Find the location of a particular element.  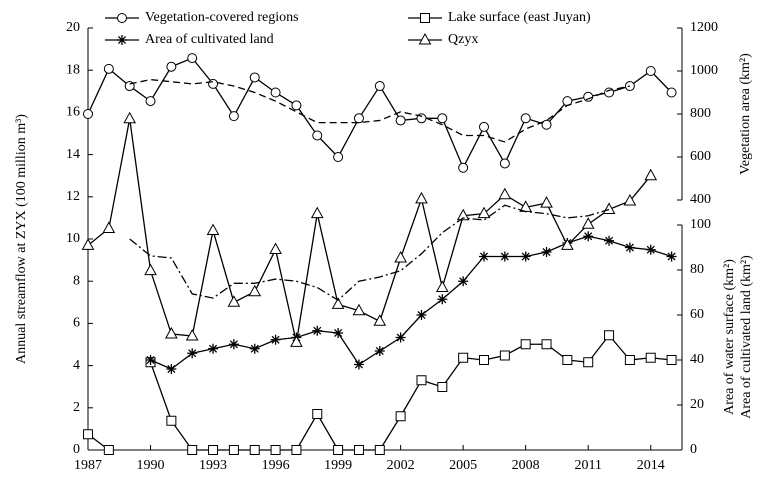

y-tick-label: 0 is located at coordinates (76, 449).